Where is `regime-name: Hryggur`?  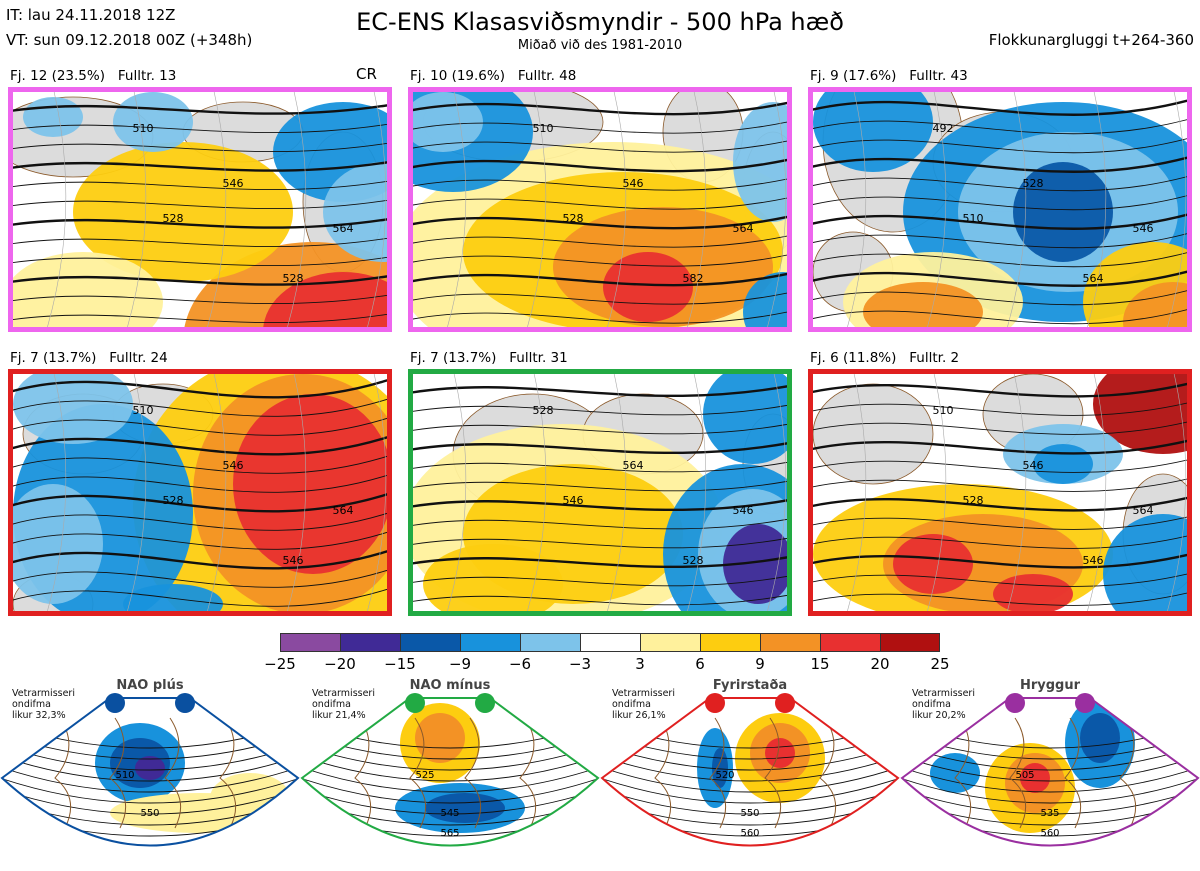 regime-name: Hryggur is located at coordinates (1050, 685).